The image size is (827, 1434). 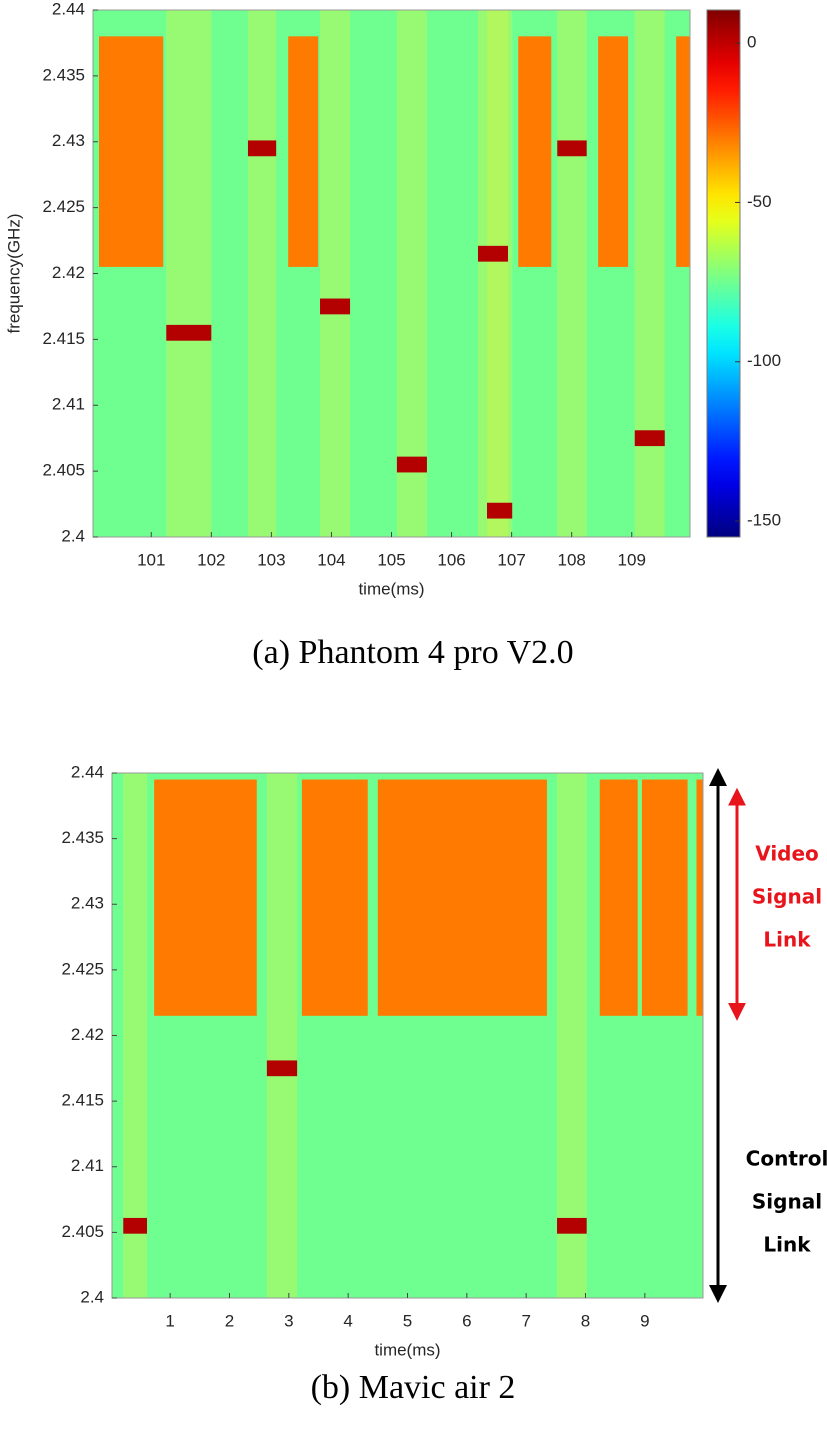 What do you see at coordinates (525, 1320) in the screenshot?
I see `x-tick-label: 7` at bounding box center [525, 1320].